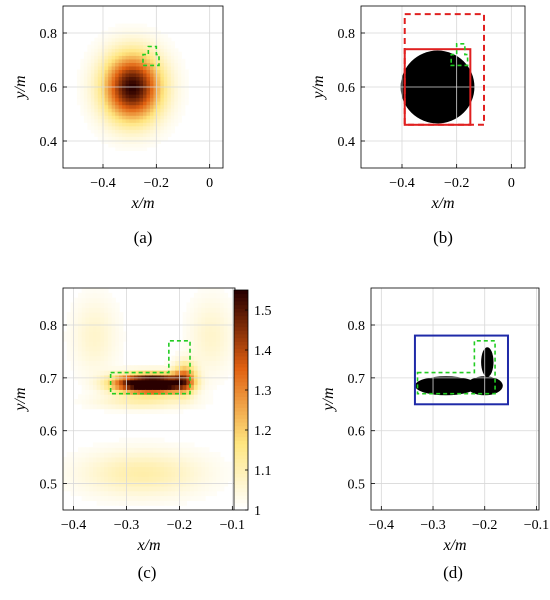  Describe the element at coordinates (461, 370) in the screenshot. I see `bounding-box` at that location.